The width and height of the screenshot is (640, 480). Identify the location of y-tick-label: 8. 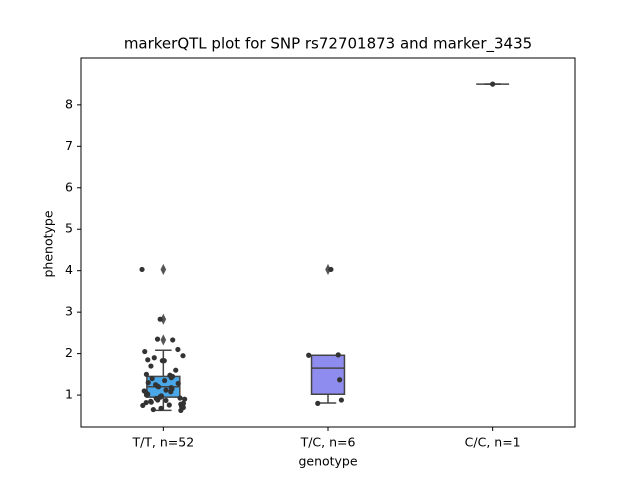
(69, 103).